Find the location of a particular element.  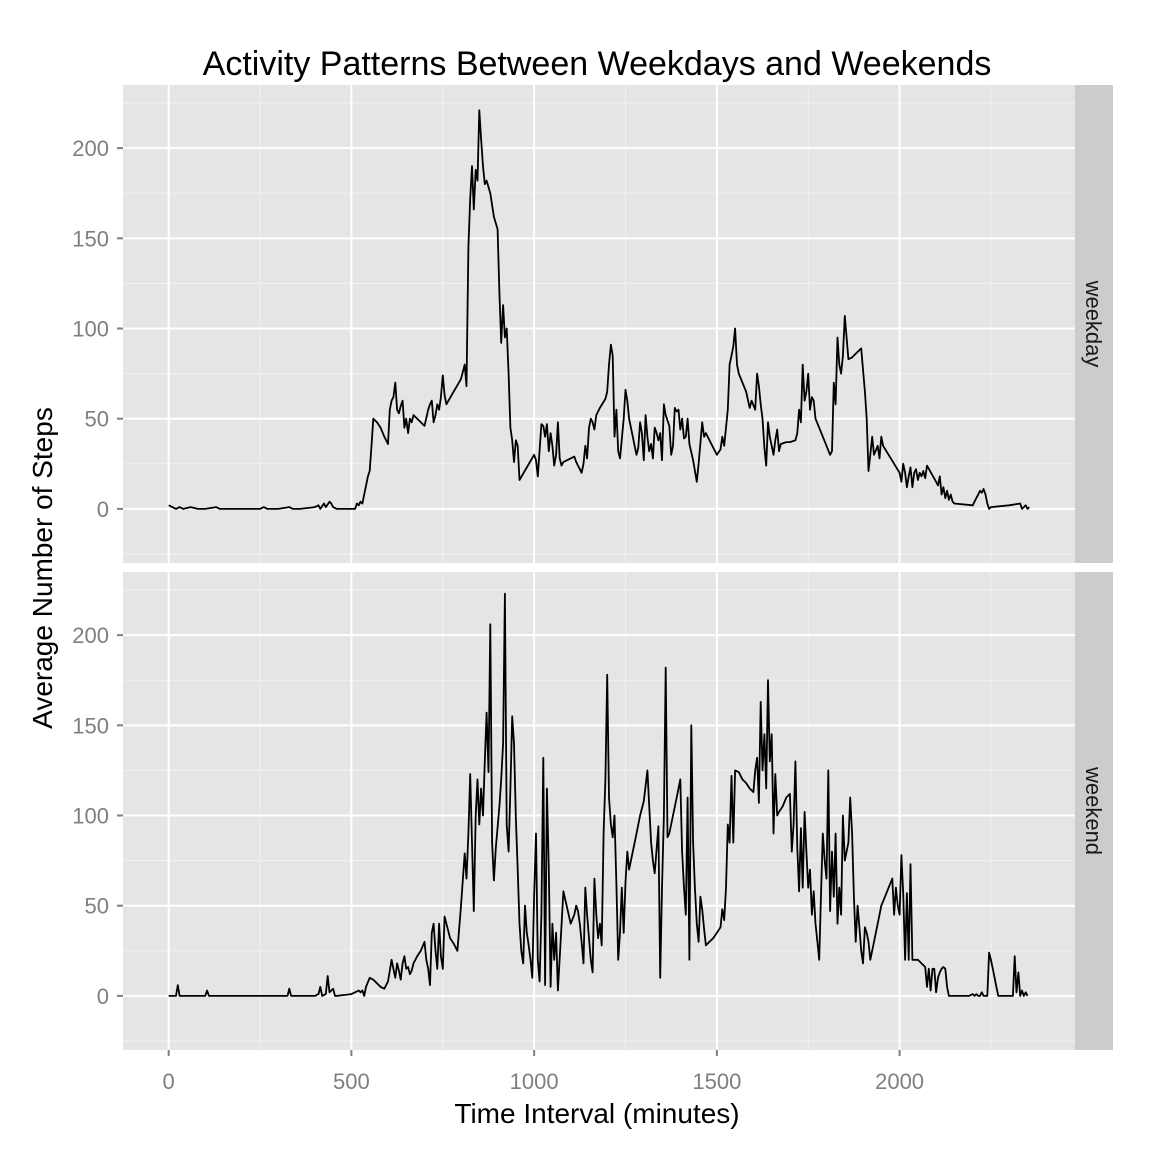

y-axis-title: Average Number of Steps is located at coordinates (42, 568).